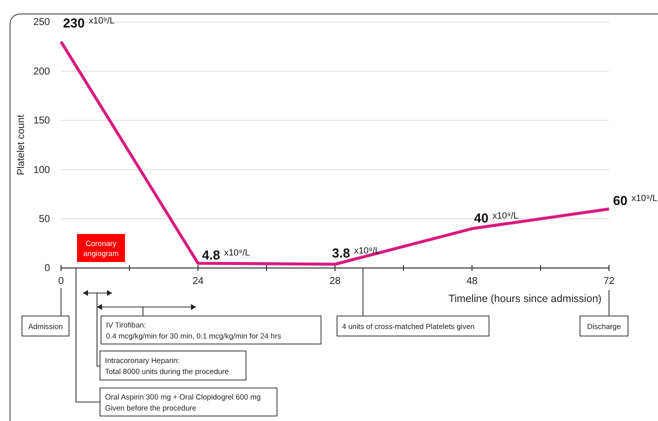 The height and width of the screenshot is (421, 658). I want to click on y-tick-label: 0, so click(47, 268).